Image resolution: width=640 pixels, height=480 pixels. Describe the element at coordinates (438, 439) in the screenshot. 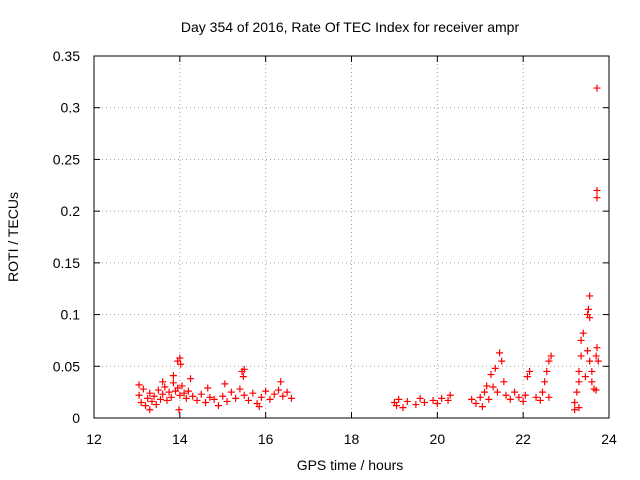

I see `x-tick-label: 20` at that location.